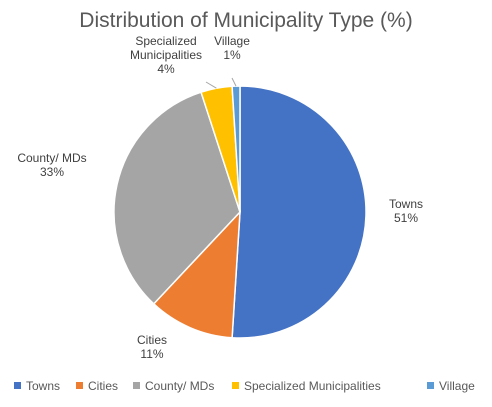 This screenshot has width=492, height=407. What do you see at coordinates (211, 85) in the screenshot?
I see `leader-line-specialized-municipalities` at bounding box center [211, 85].